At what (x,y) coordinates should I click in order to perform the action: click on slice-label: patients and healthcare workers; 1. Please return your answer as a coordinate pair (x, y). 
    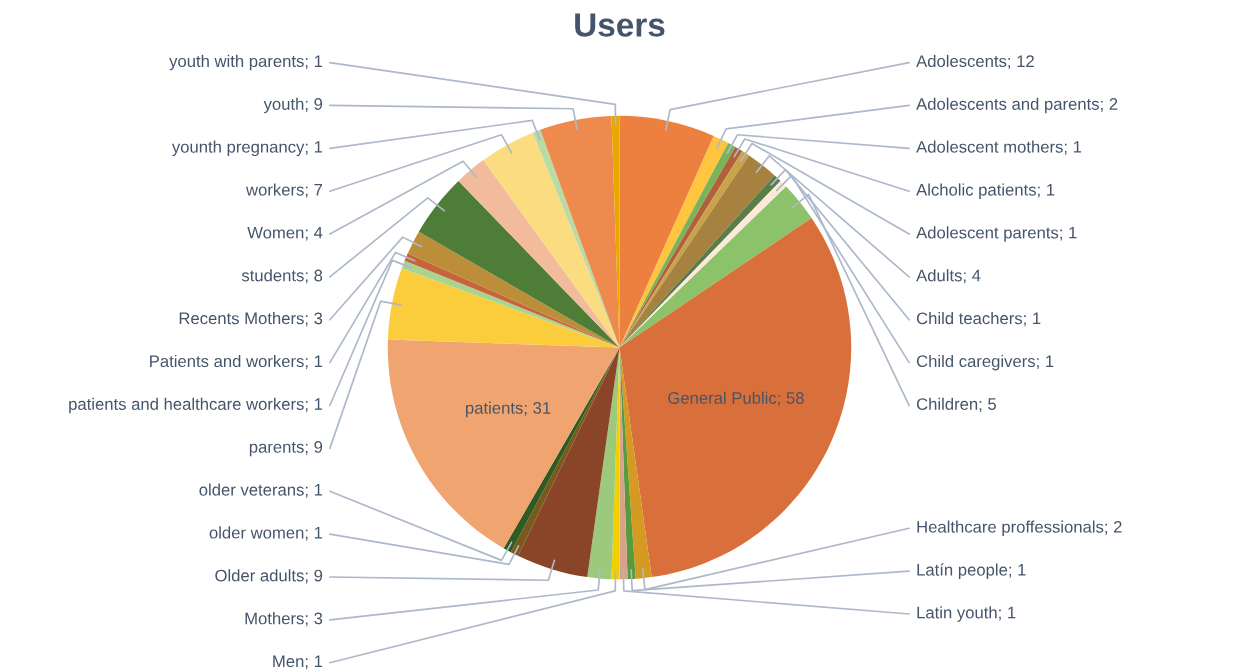
    Looking at the image, I should click on (196, 405).